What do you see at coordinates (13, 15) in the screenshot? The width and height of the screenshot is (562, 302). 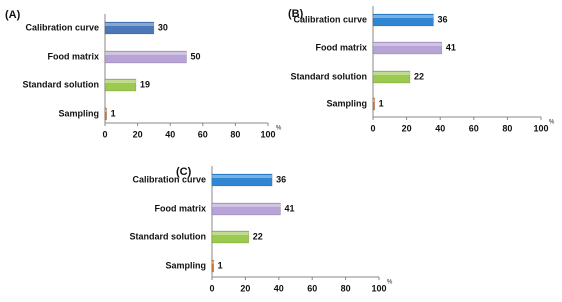 I see `panel-label: (A)` at bounding box center [13, 15].